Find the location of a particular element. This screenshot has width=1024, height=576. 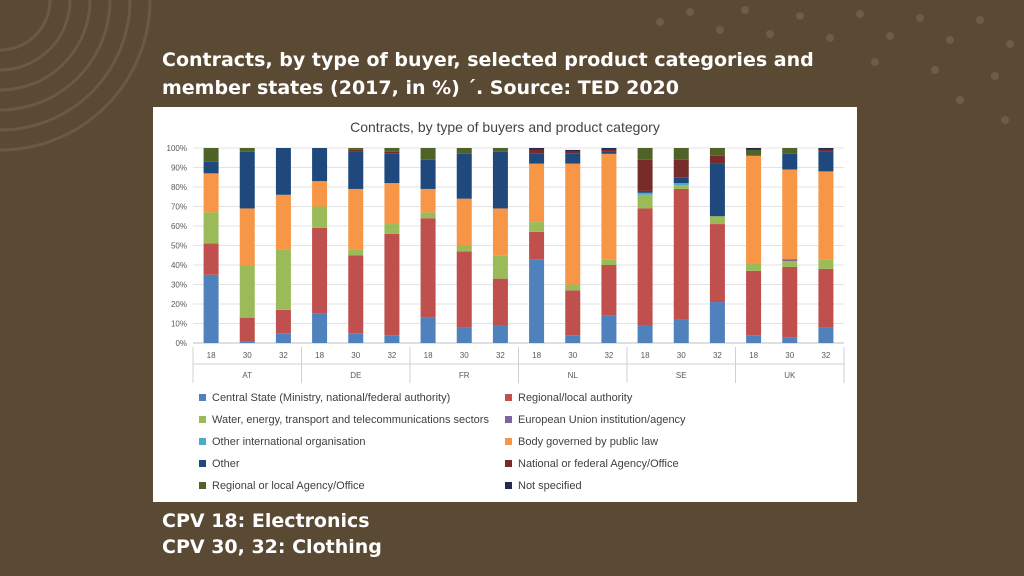

y-tick-label: 80% is located at coordinates (179, 187).